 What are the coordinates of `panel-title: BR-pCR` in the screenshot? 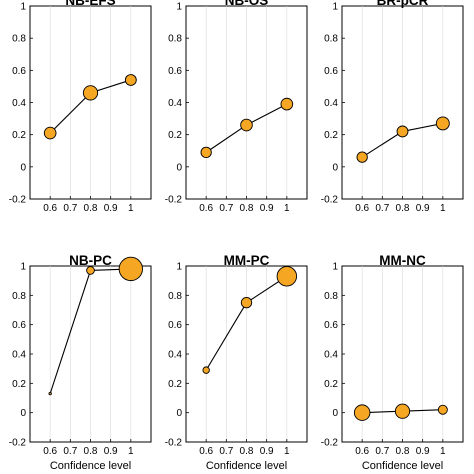 It's located at (403, 4).